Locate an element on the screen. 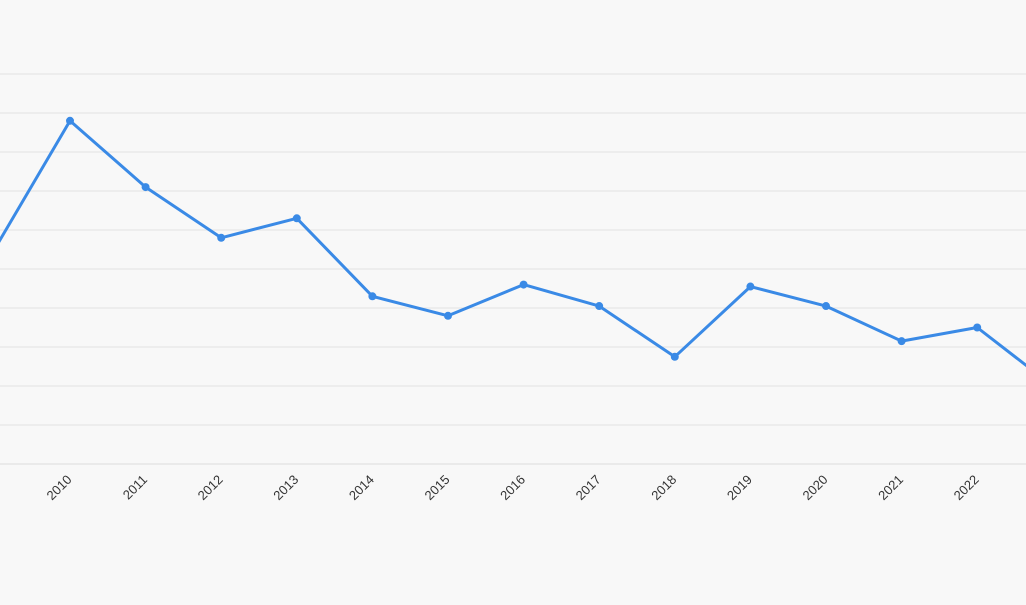 The image size is (1026, 605). x-tick-label: 2022 is located at coordinates (966, 487).